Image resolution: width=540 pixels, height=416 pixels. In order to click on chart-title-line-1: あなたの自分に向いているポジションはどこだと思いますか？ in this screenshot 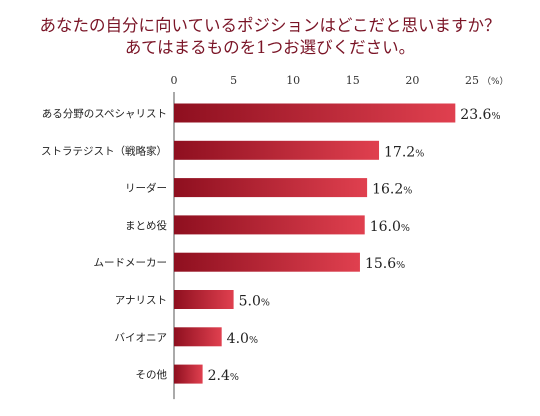, I will do `click(270, 25)`.